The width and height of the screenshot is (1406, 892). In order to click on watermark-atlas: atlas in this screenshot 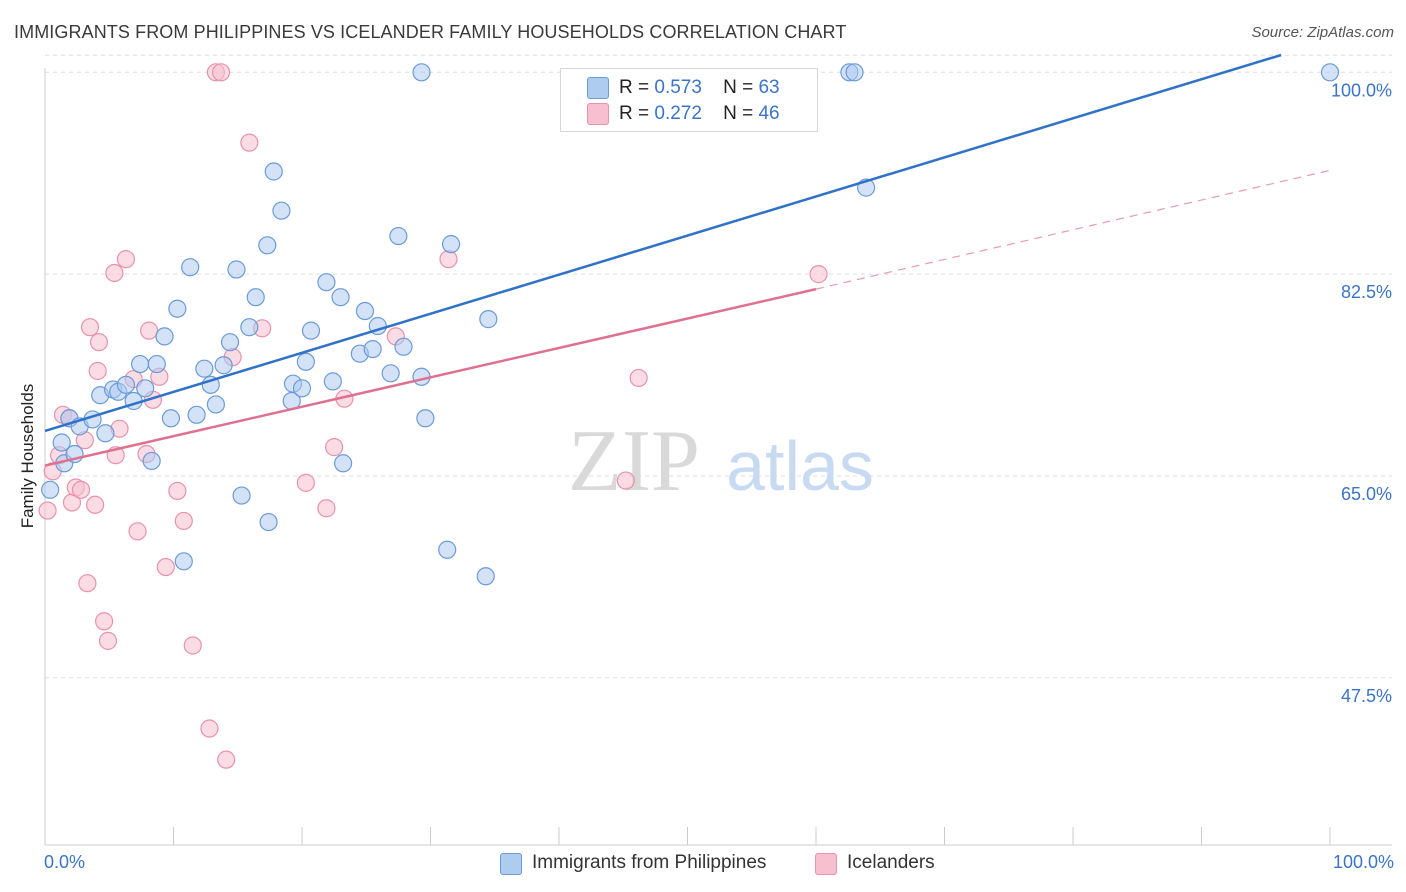, I will do `click(800, 466)`.